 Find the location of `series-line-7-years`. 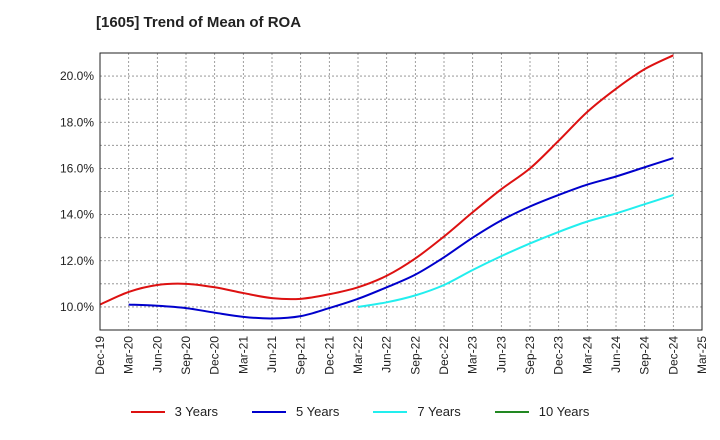

series-line-7-years is located at coordinates (515, 251).